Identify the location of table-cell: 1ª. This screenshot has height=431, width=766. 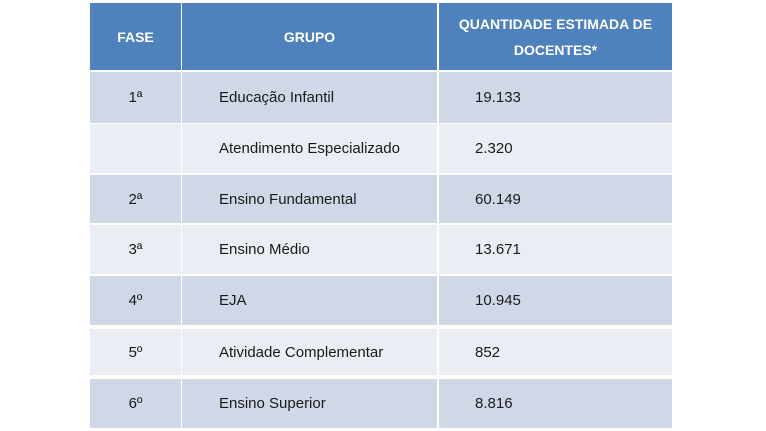
(135, 97).